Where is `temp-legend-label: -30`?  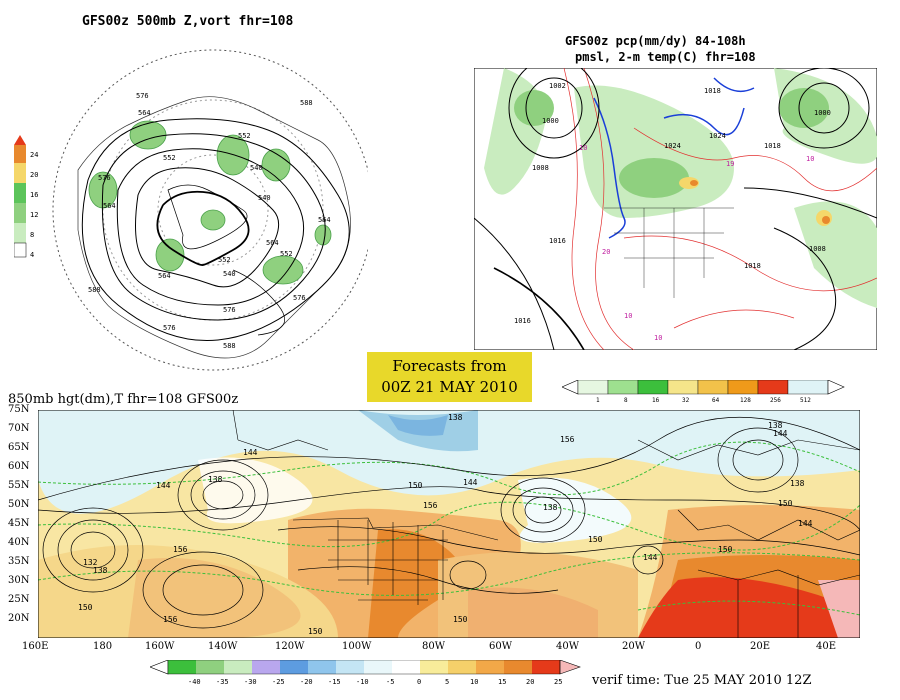 temp-legend-label: -30 is located at coordinates (250, 682).